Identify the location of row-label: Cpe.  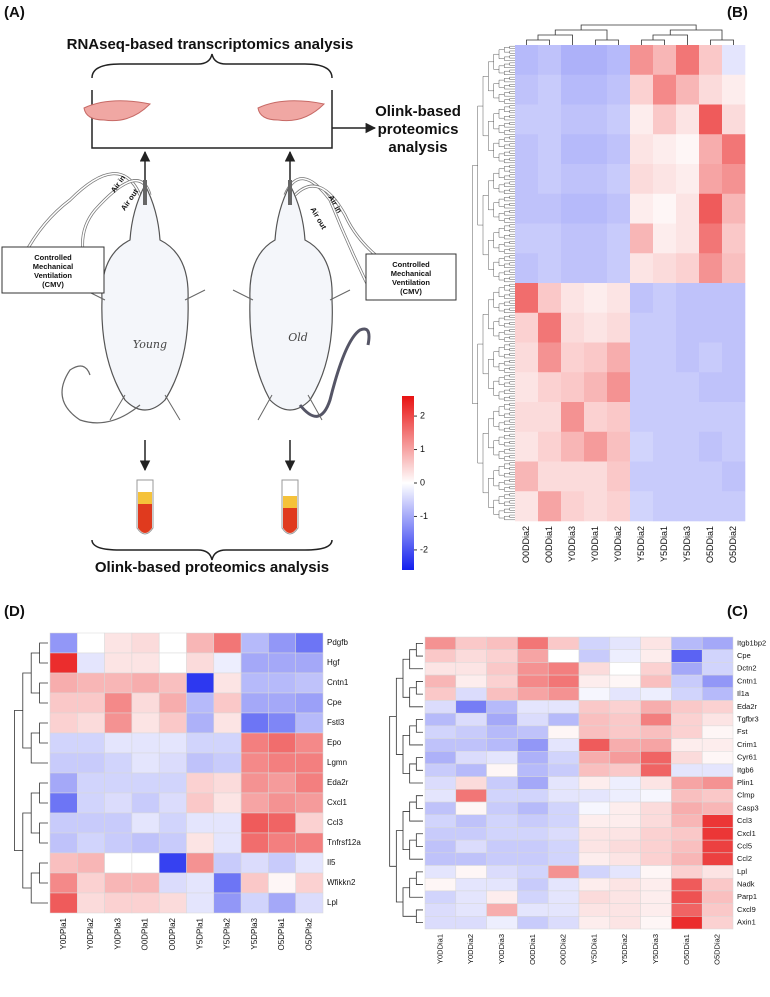
(744, 655).